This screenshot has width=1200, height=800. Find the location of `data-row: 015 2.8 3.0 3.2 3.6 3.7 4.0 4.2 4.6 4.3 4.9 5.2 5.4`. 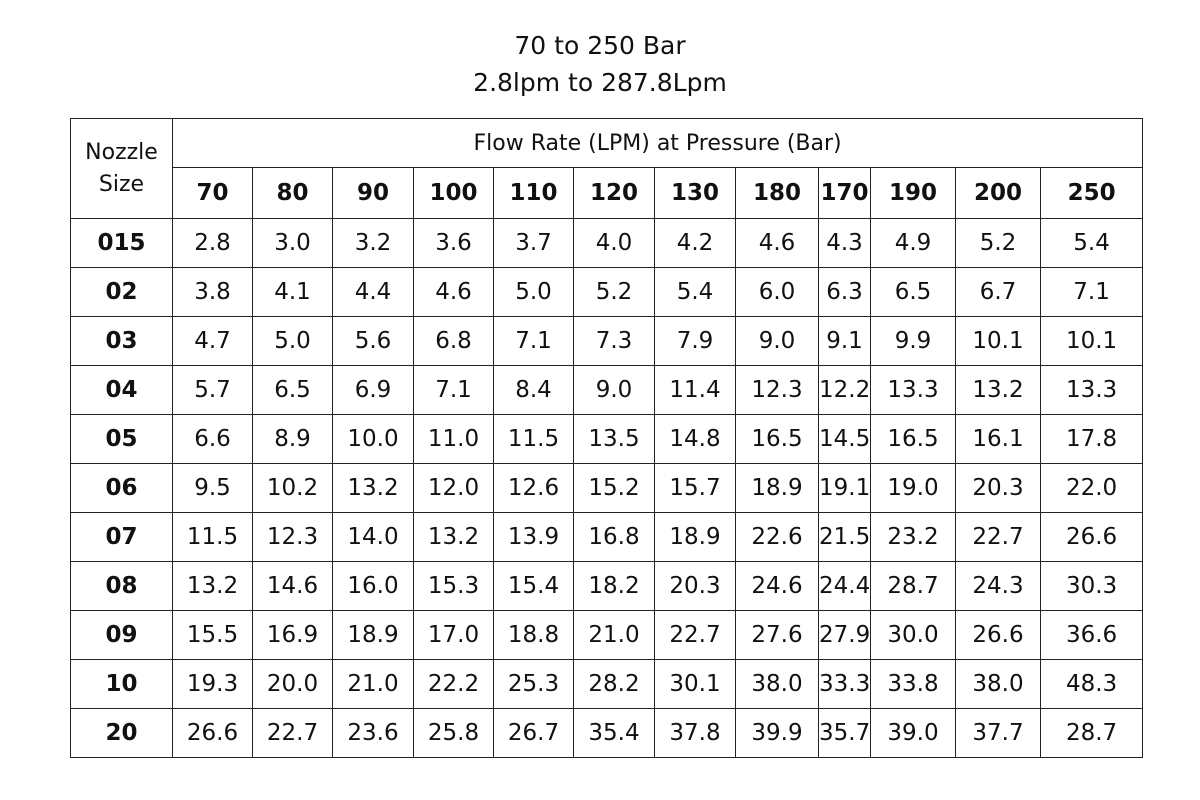

data-row: 015 2.8 3.0 3.2 3.6 3.7 4.0 4.2 4.6 4.3 4.9 5.2 5.4 is located at coordinates (607, 243).